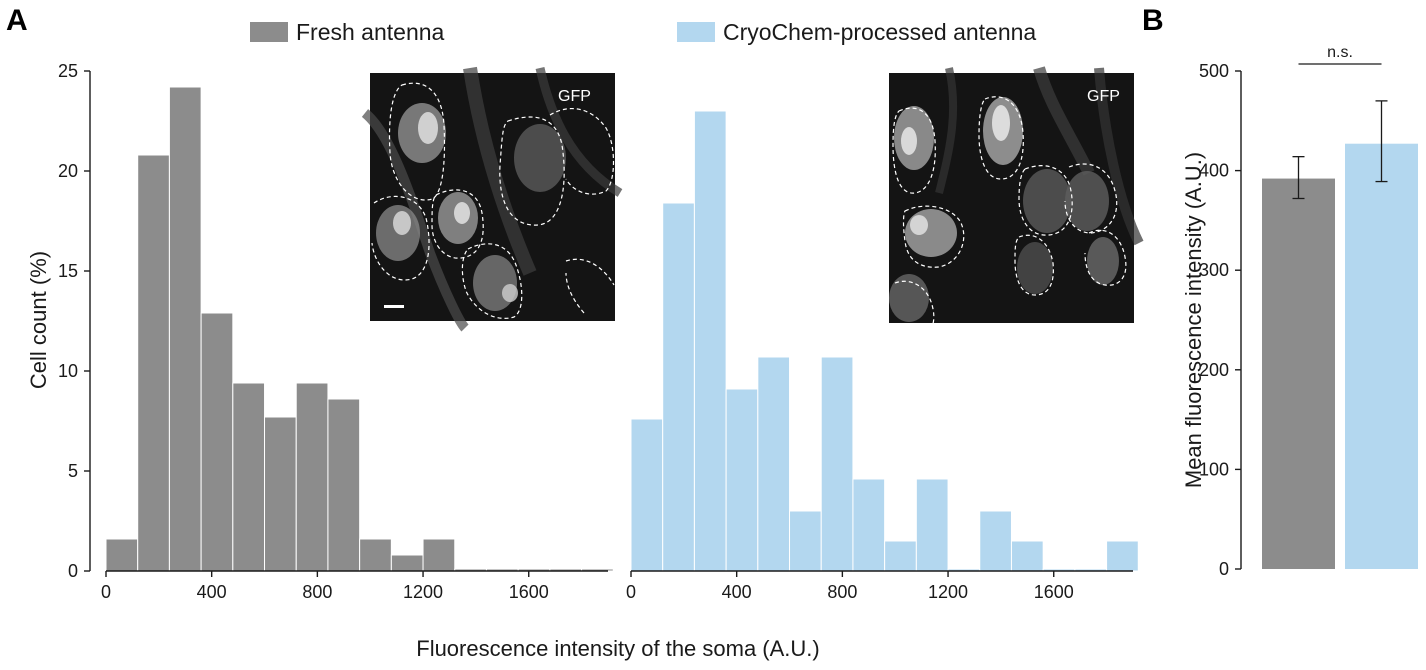 This screenshot has width=1426, height=670. Describe the element at coordinates (106, 592) in the screenshot. I see `x-tick-label-fresh-0: 0` at that location.